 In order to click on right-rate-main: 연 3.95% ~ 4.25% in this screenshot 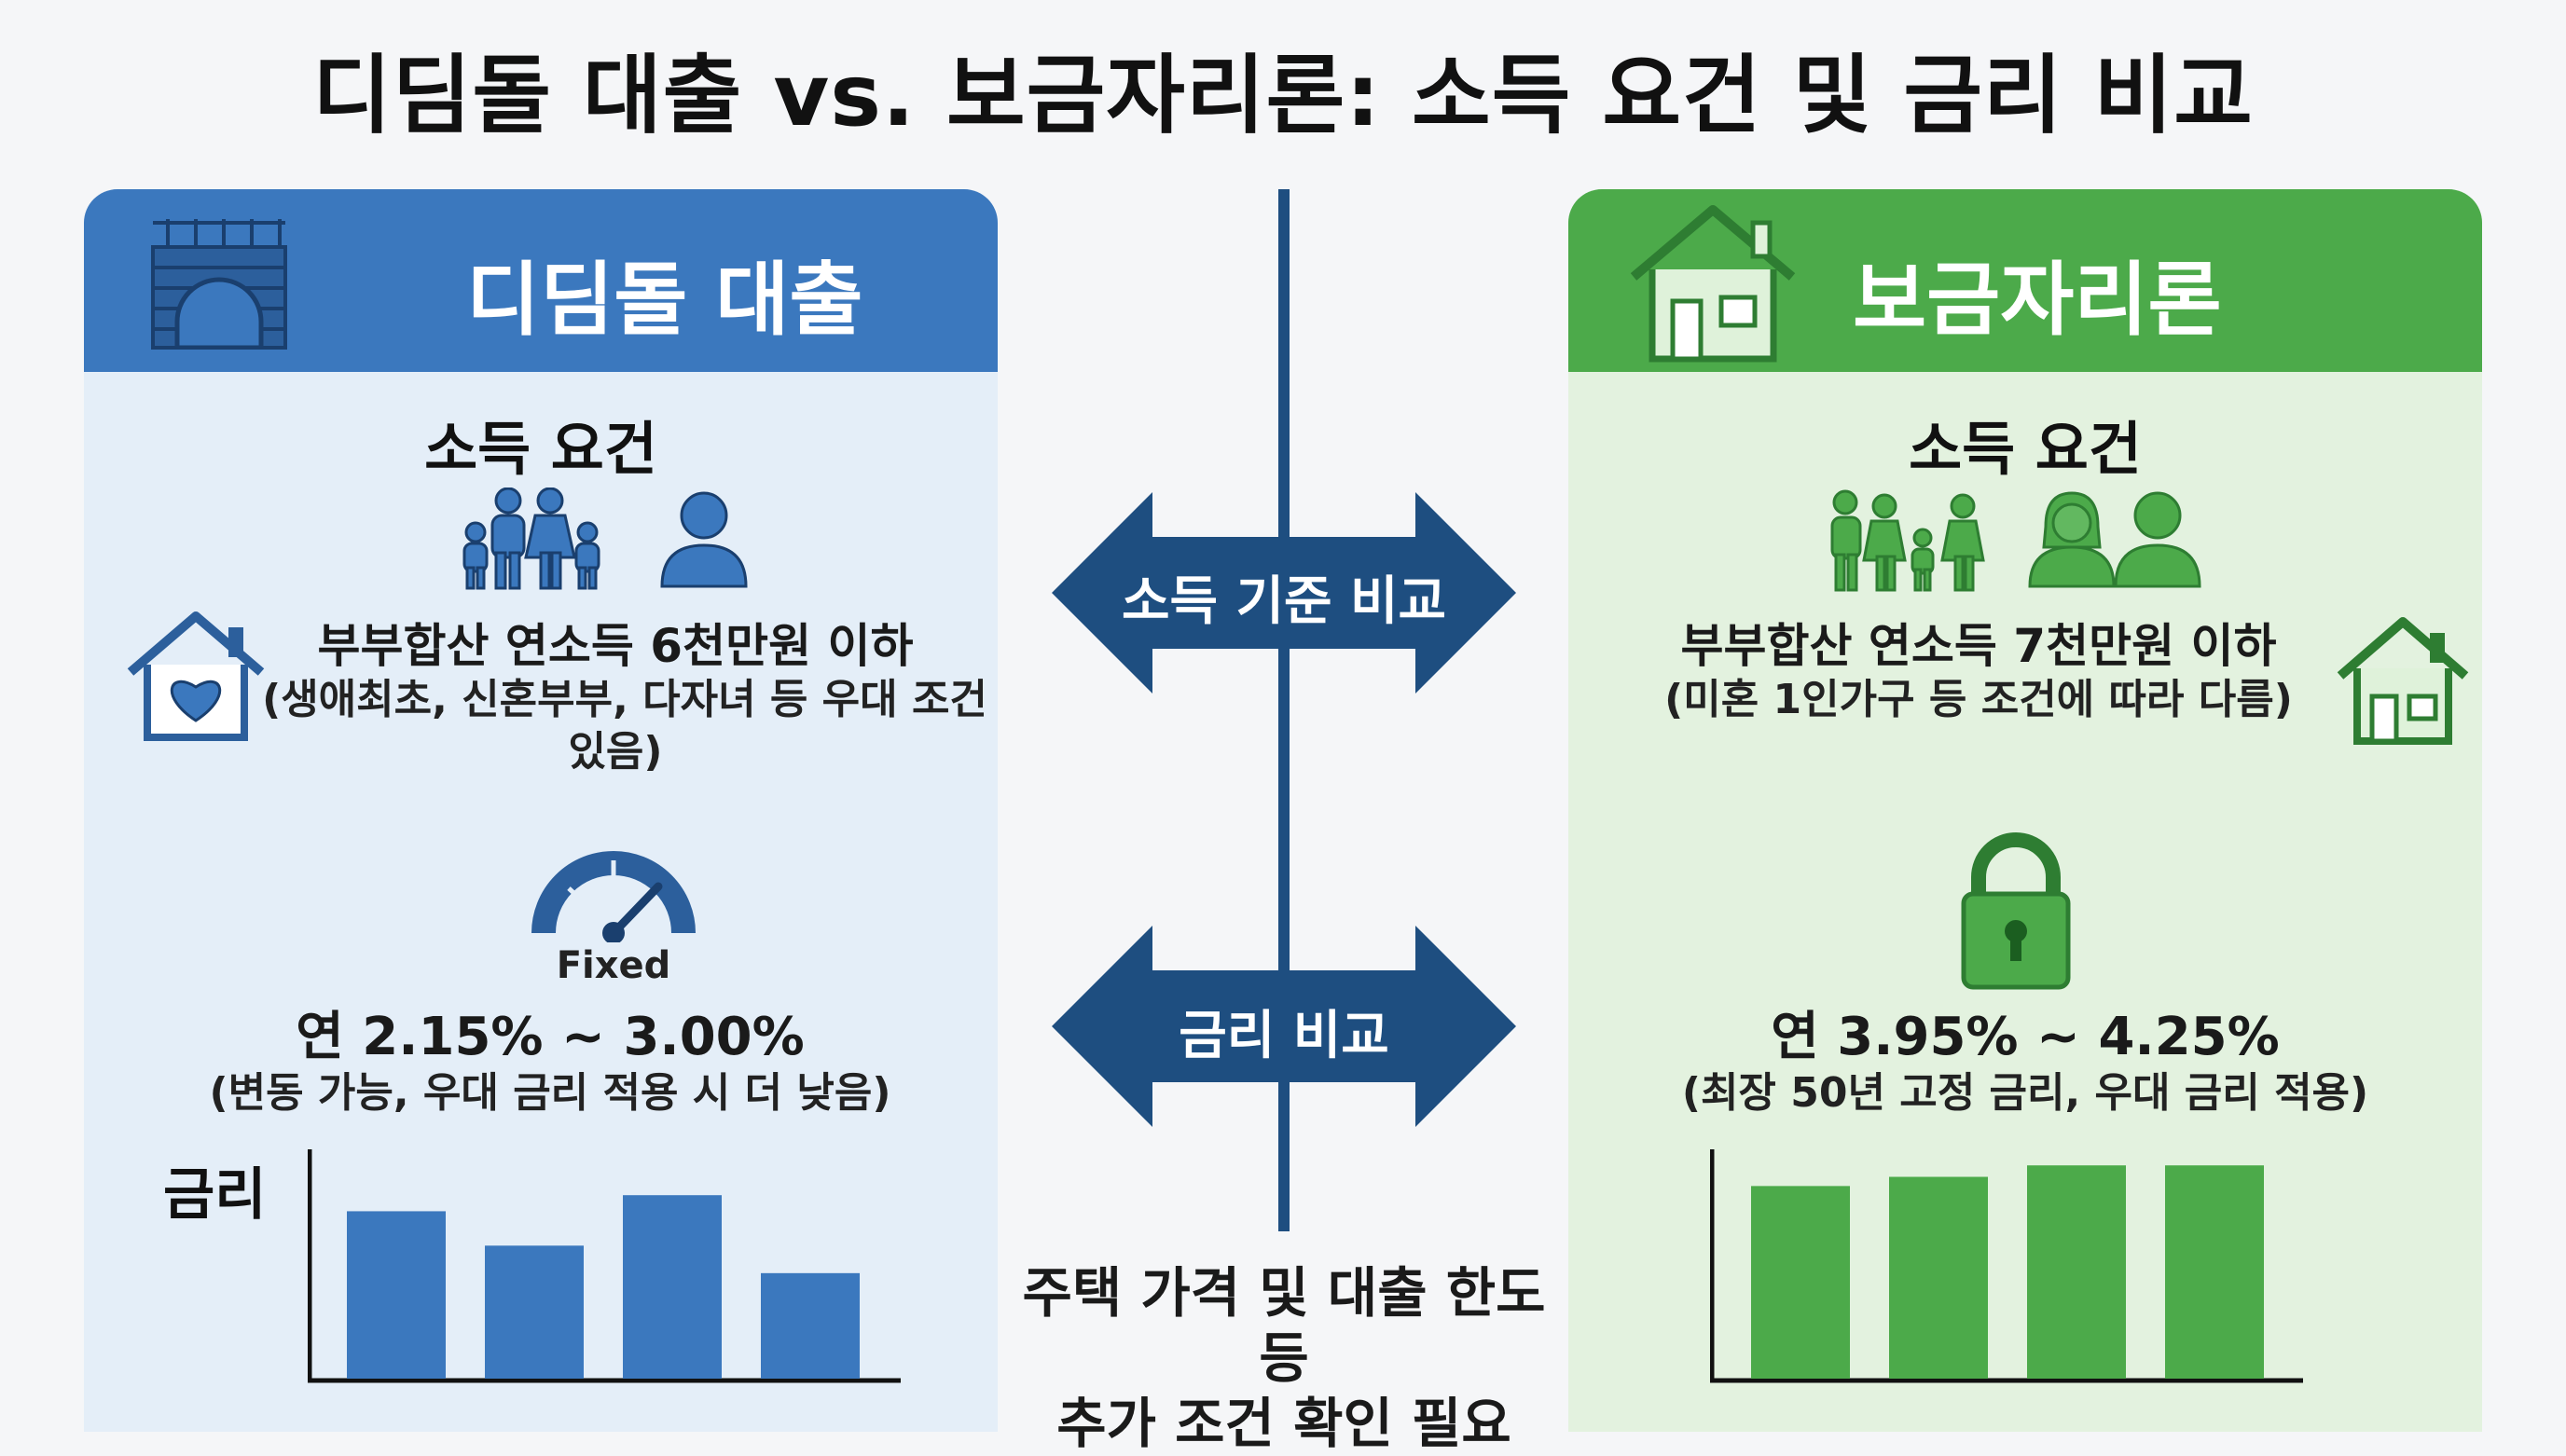, I will do `click(2025, 1037)`.